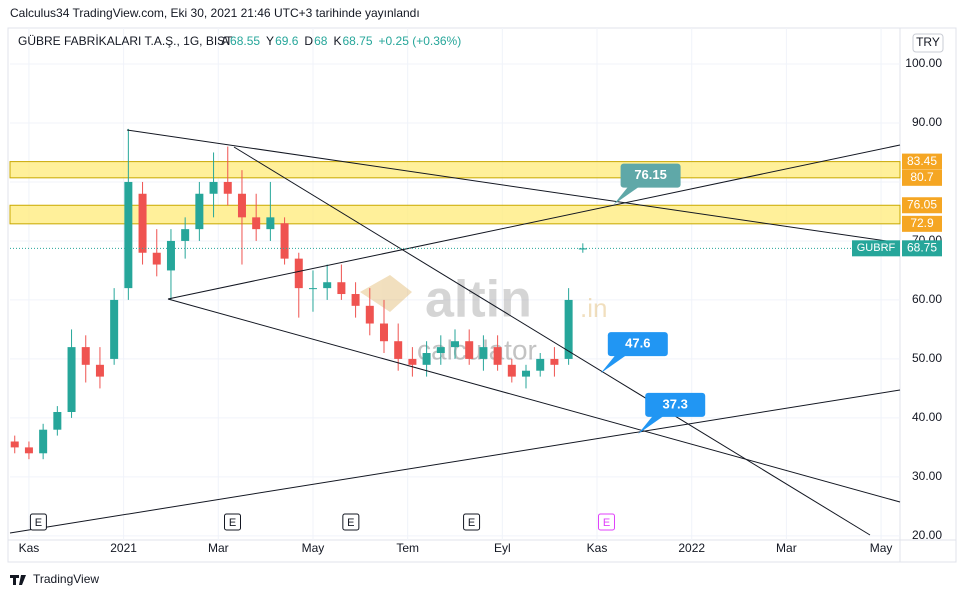  What do you see at coordinates (597, 548) in the screenshot?
I see `x-tick-label: Kas` at bounding box center [597, 548].